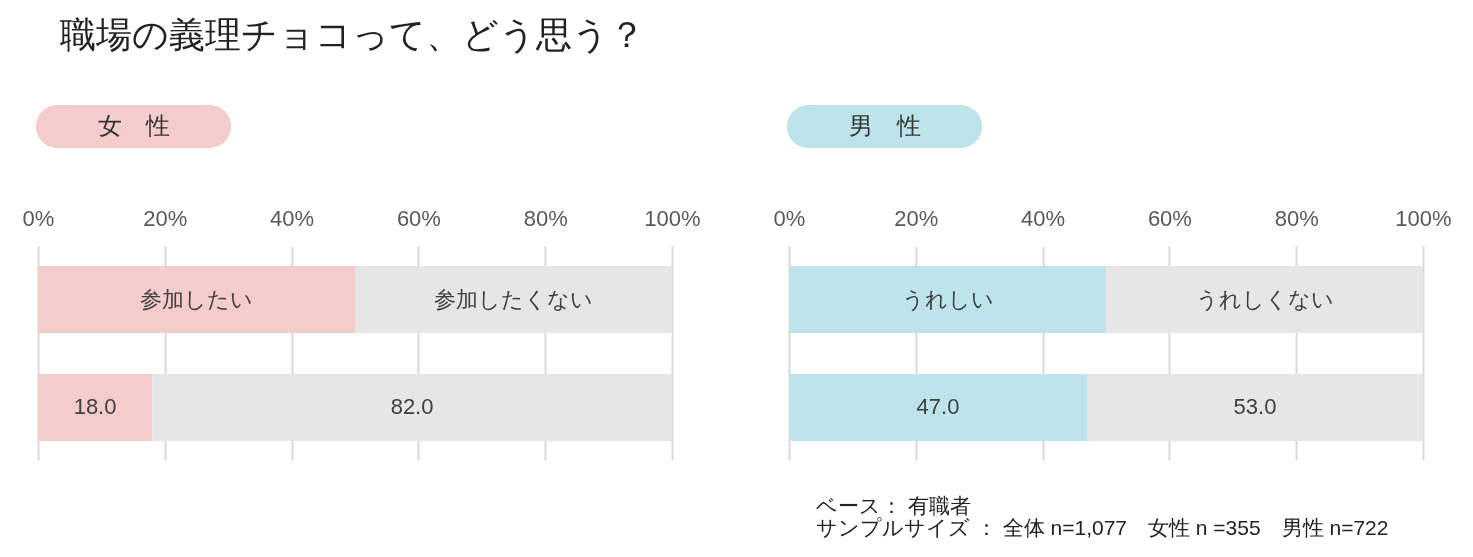  I want to click on text: うれしい, so click(947, 299).